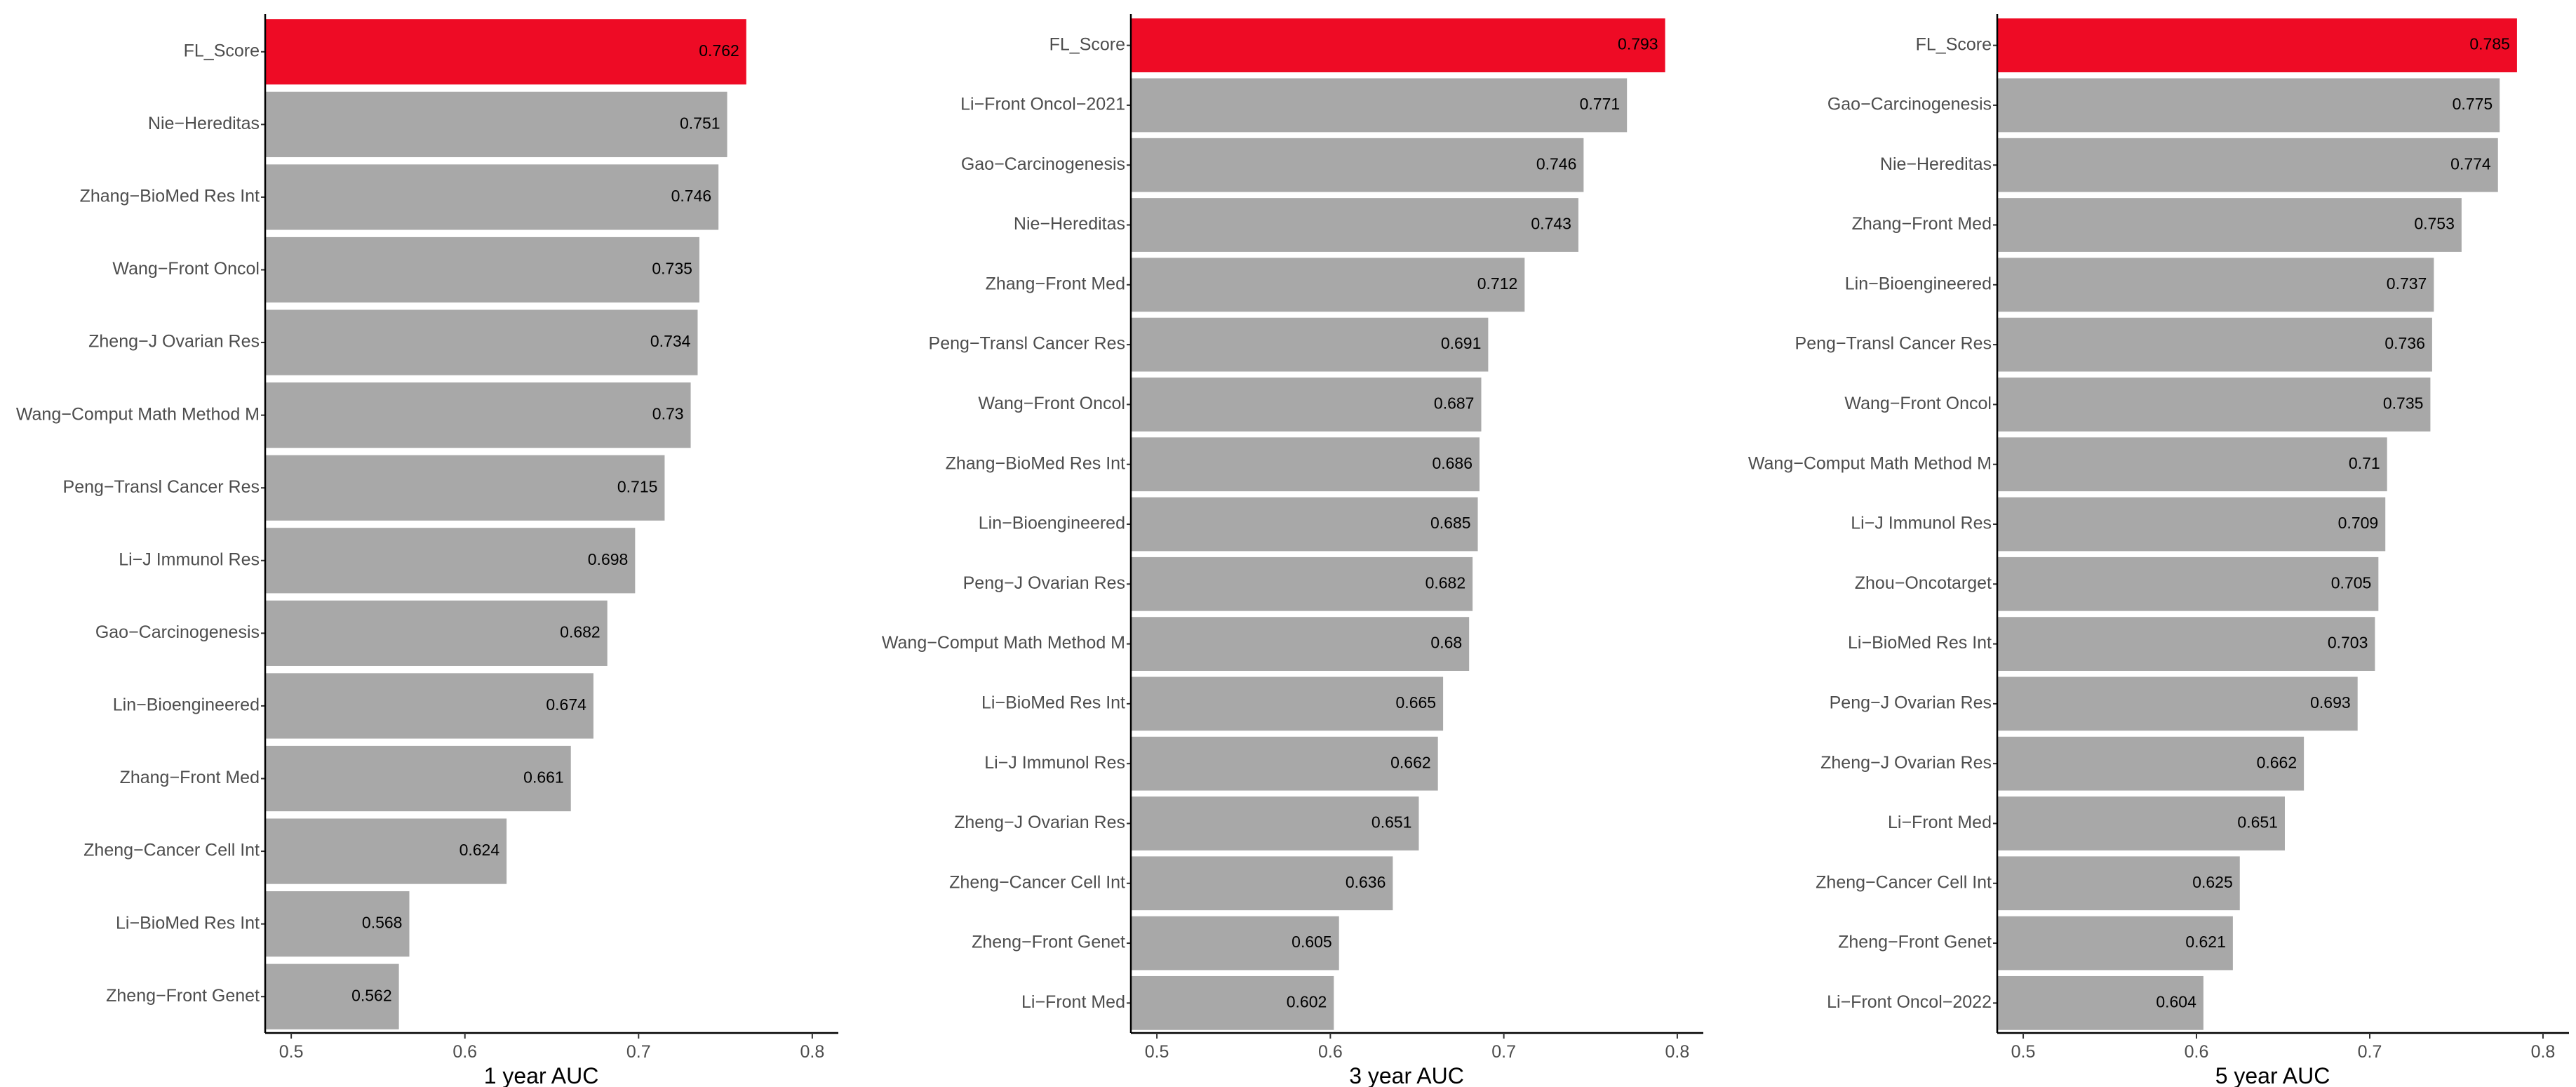  Describe the element at coordinates (1307, 1001) in the screenshot. I see `value-label: 0.602` at that location.